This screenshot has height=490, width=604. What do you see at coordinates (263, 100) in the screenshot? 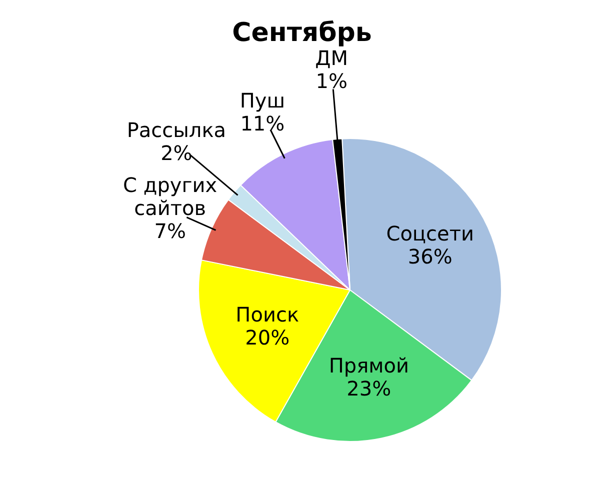
I see `slice-label: Пуш` at bounding box center [263, 100].